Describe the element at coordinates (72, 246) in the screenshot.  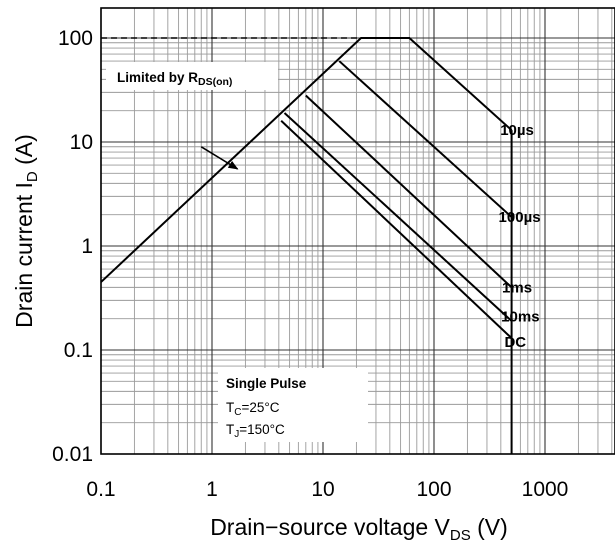
I see `y-tick-labels: 100 10 1 0.1 0.01` at that location.